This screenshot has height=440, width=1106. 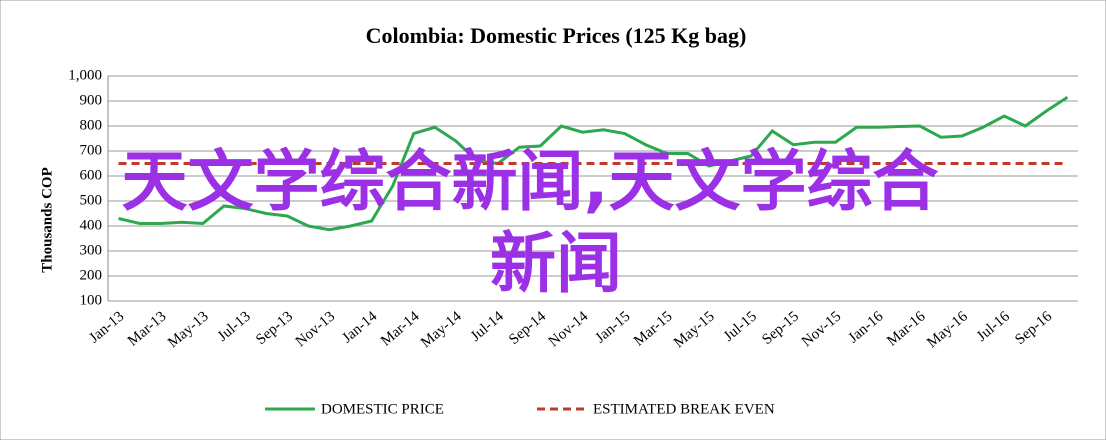 I want to click on y-tick-label: 500, so click(x=91, y=200).